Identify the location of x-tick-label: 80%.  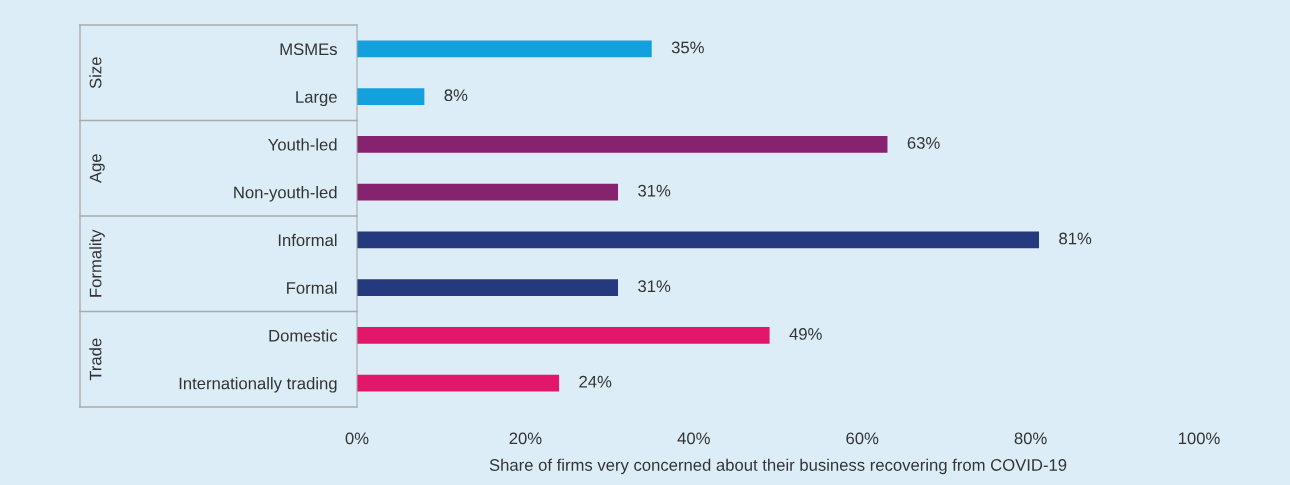
(1030, 438).